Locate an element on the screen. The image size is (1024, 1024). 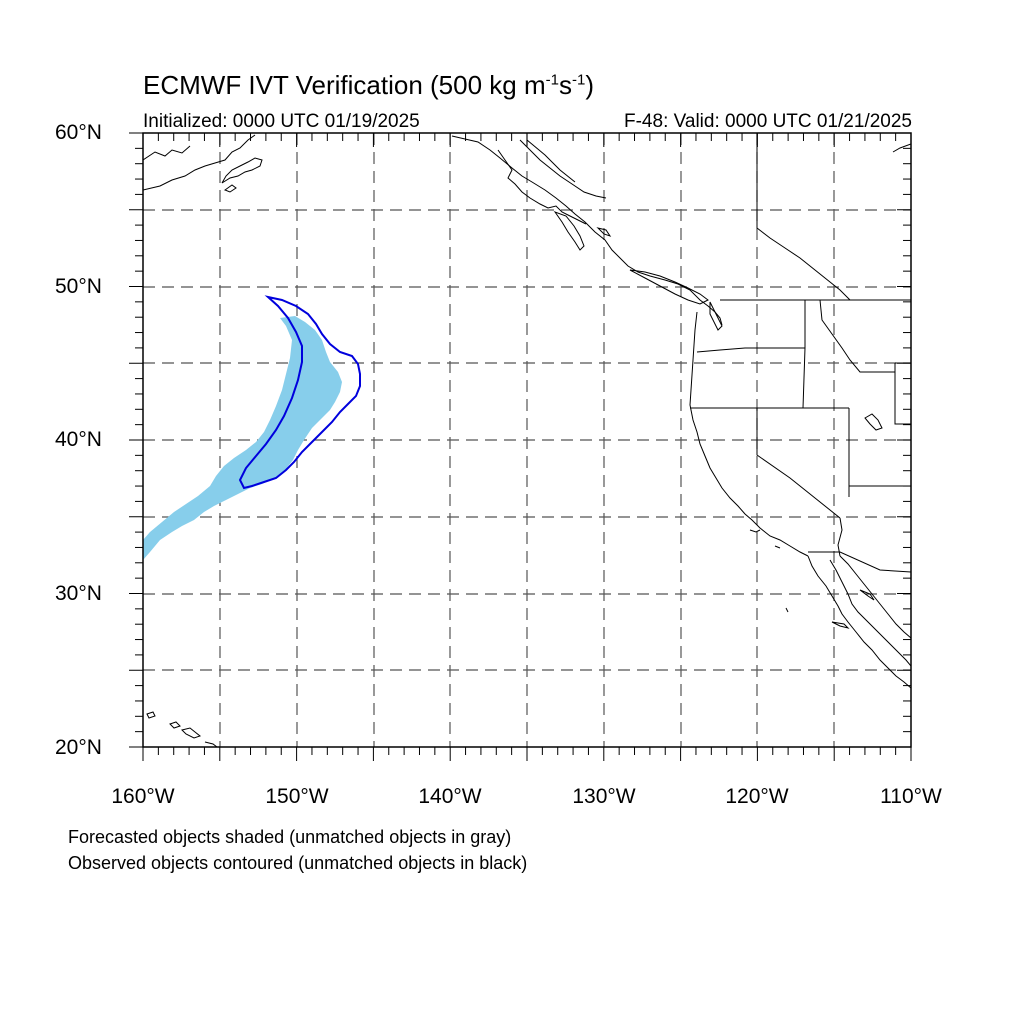
forecast-object-shaded is located at coordinates (242, 438).